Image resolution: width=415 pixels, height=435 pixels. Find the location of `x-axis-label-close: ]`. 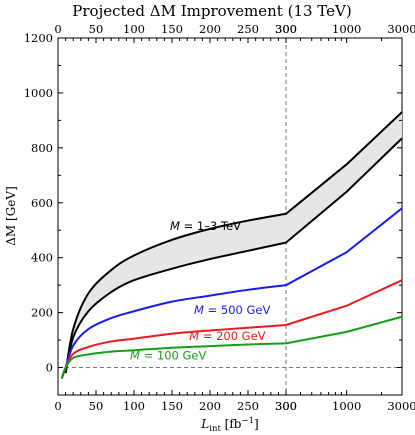

x-axis-label-close: ] is located at coordinates (256, 424).